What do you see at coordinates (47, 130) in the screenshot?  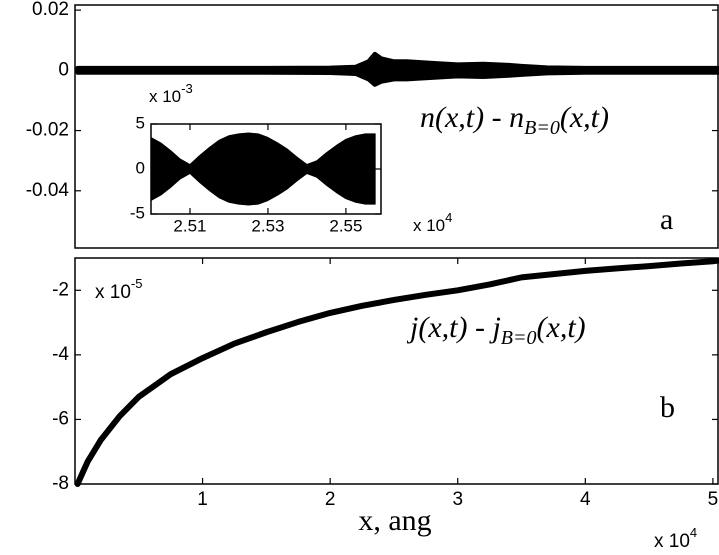 I see `y-tick-label: -0.02` at bounding box center [47, 130].